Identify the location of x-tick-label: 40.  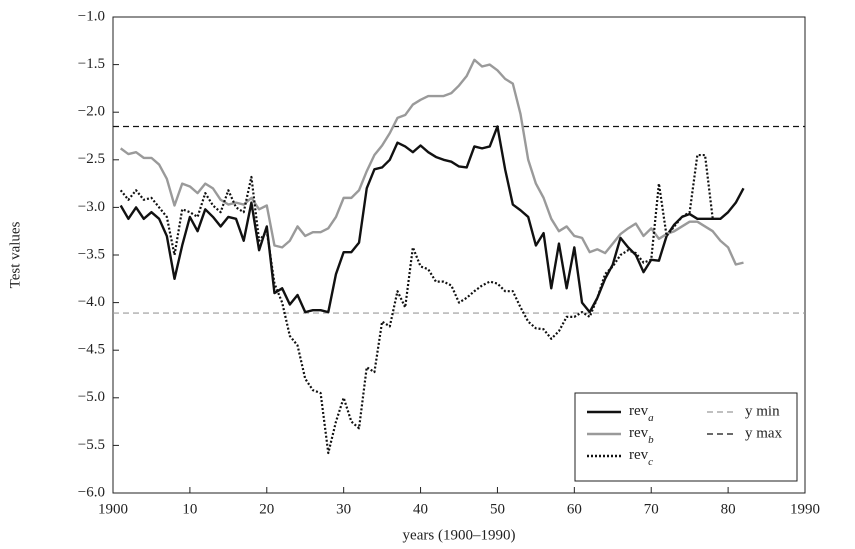
(420, 509).